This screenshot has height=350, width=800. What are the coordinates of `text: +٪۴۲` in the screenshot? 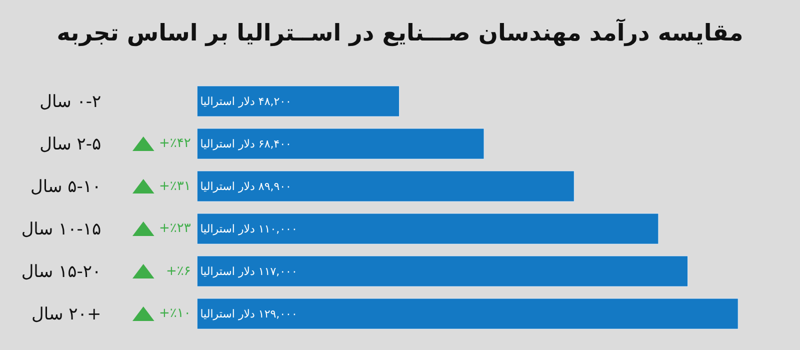 It's located at (175, 143).